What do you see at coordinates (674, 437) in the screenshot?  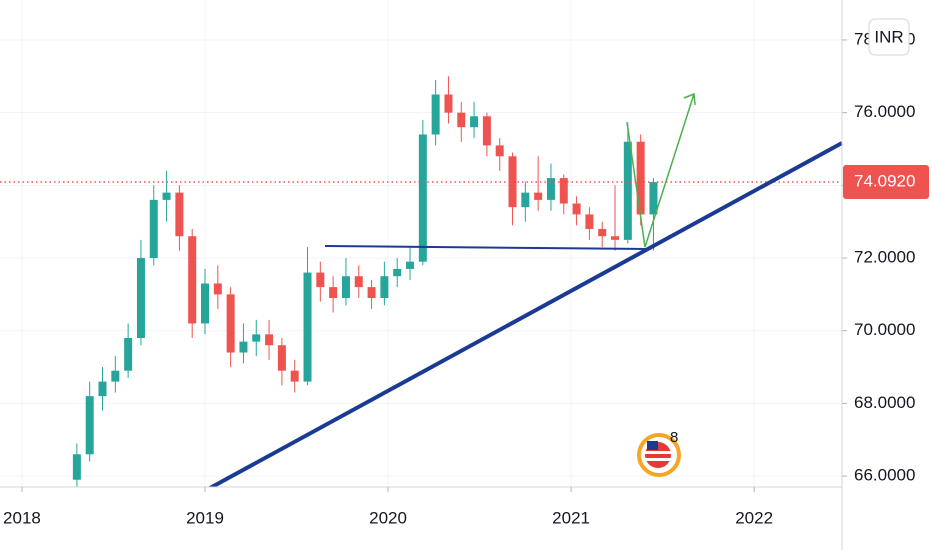 I see `logo-badge: 8` at bounding box center [674, 437].